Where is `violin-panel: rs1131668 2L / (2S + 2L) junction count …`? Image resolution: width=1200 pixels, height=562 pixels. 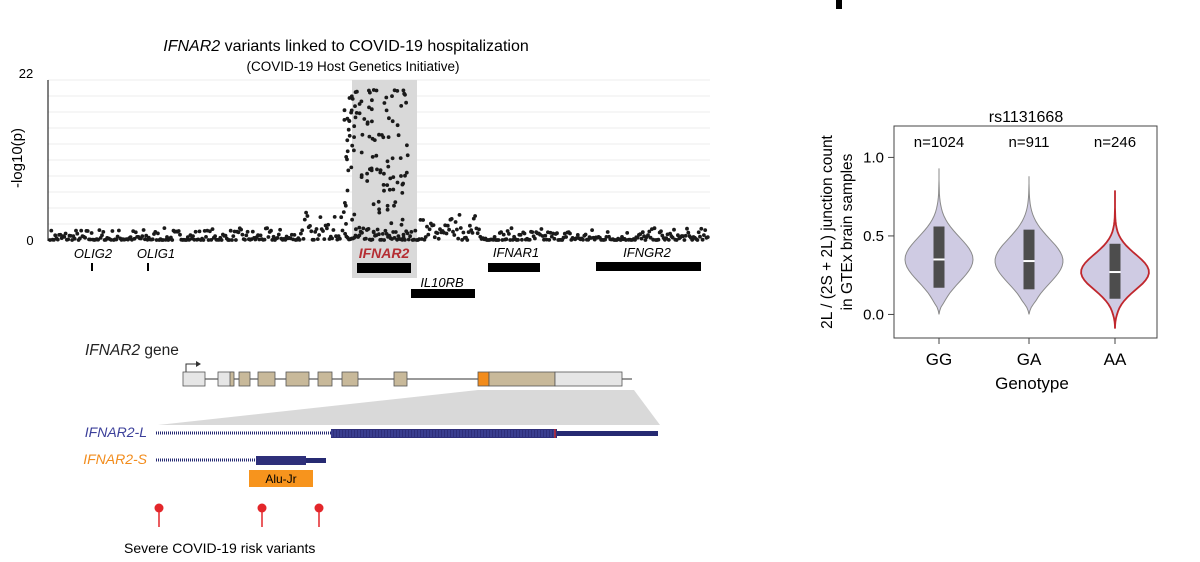
violin-panel: rs1131668 2L / (2S + 2L) junction count … is located at coordinates (988, 251).